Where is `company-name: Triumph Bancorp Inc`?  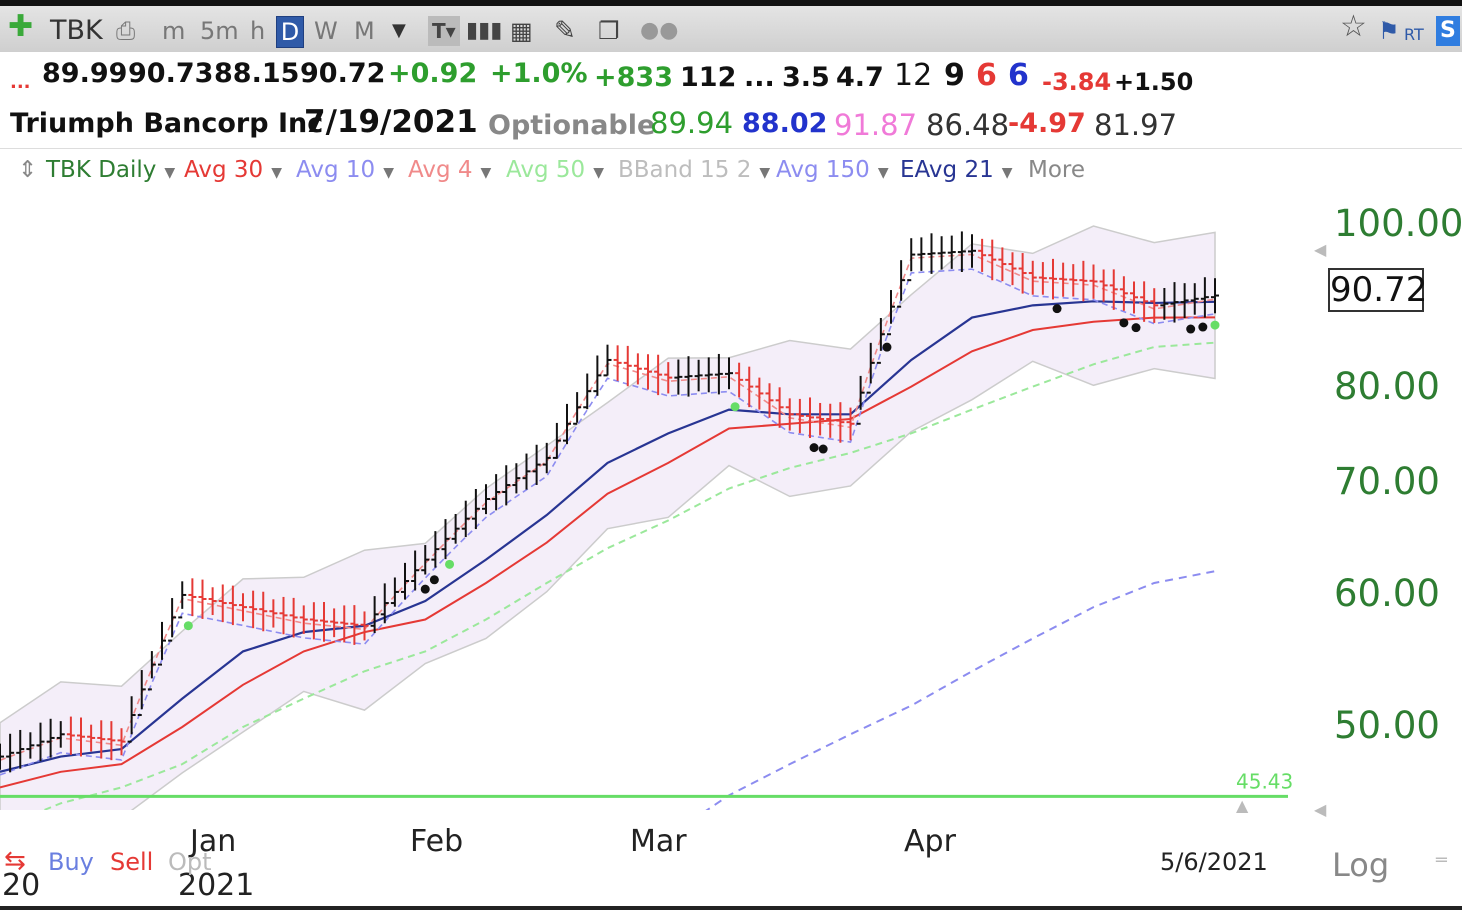
company-name: Triumph Bancorp Inc is located at coordinates (167, 123).